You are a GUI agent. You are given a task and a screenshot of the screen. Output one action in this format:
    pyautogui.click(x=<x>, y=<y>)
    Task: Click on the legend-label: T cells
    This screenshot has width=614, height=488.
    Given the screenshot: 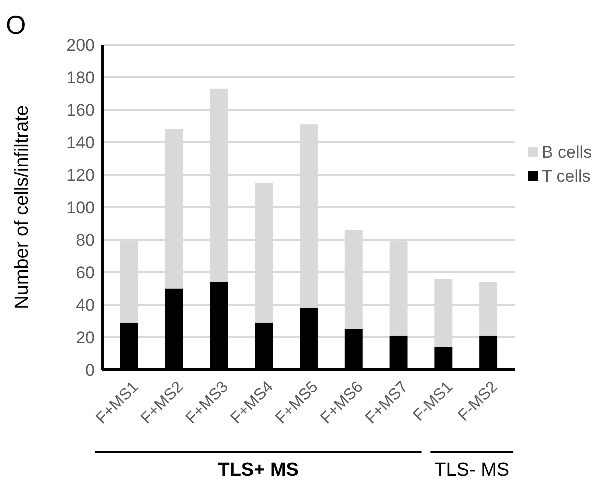 What is the action you would take?
    pyautogui.click(x=566, y=176)
    